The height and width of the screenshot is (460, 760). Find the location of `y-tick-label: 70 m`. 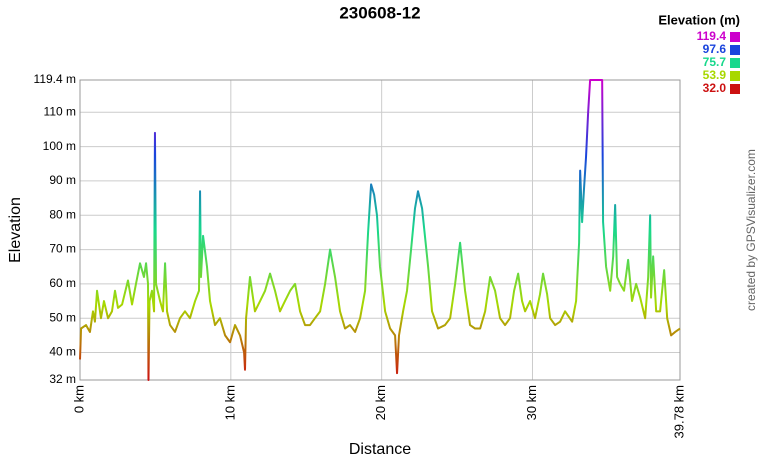

y-tick-label: 70 m is located at coordinates (62, 249).